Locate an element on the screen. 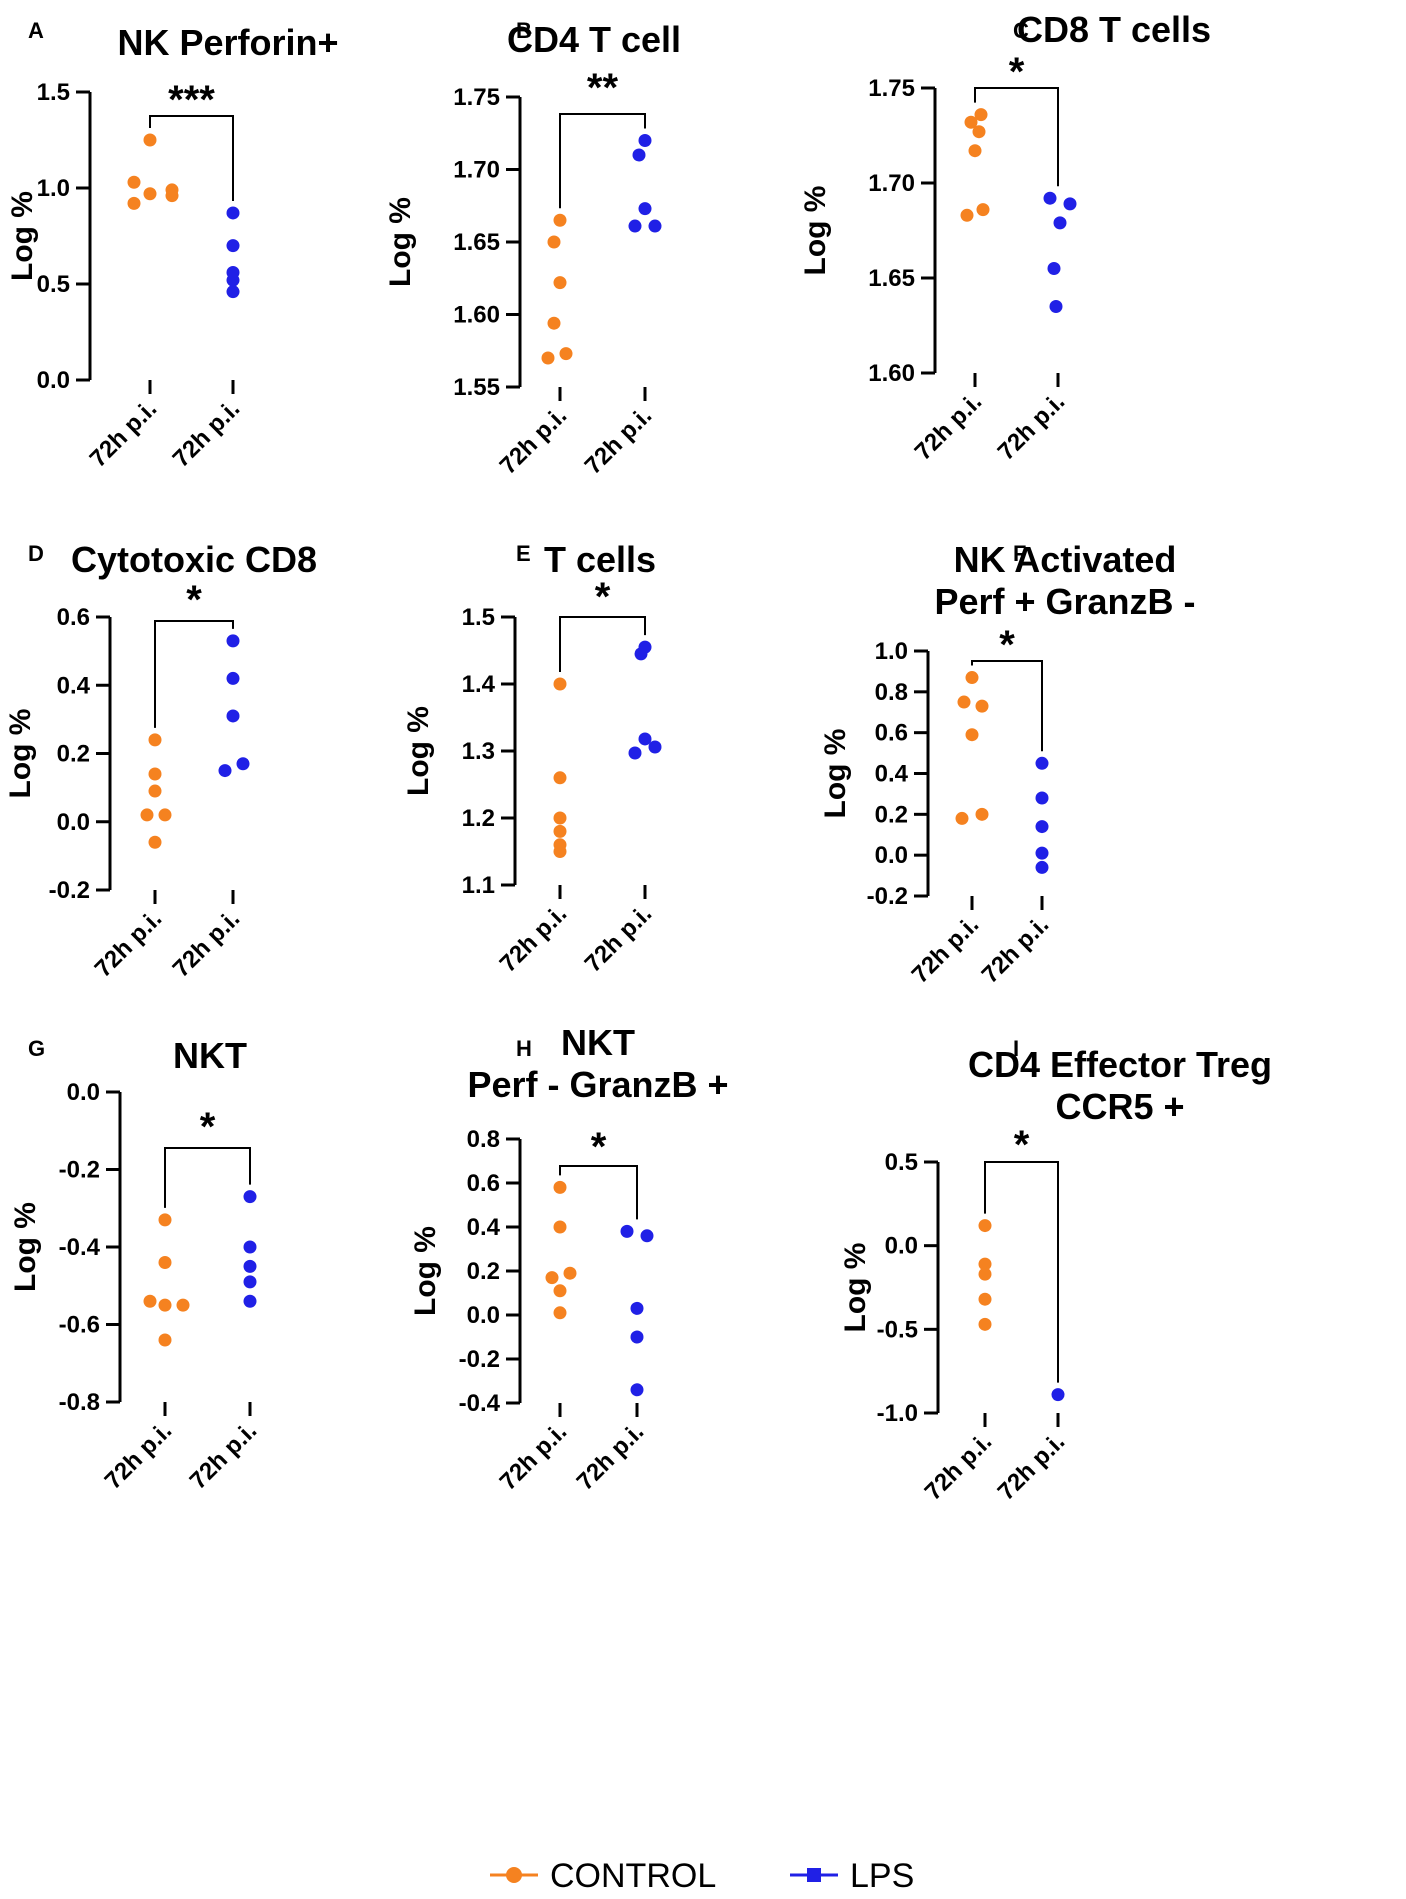  chart-title: Cytotoxic CD8 is located at coordinates (194, 559).